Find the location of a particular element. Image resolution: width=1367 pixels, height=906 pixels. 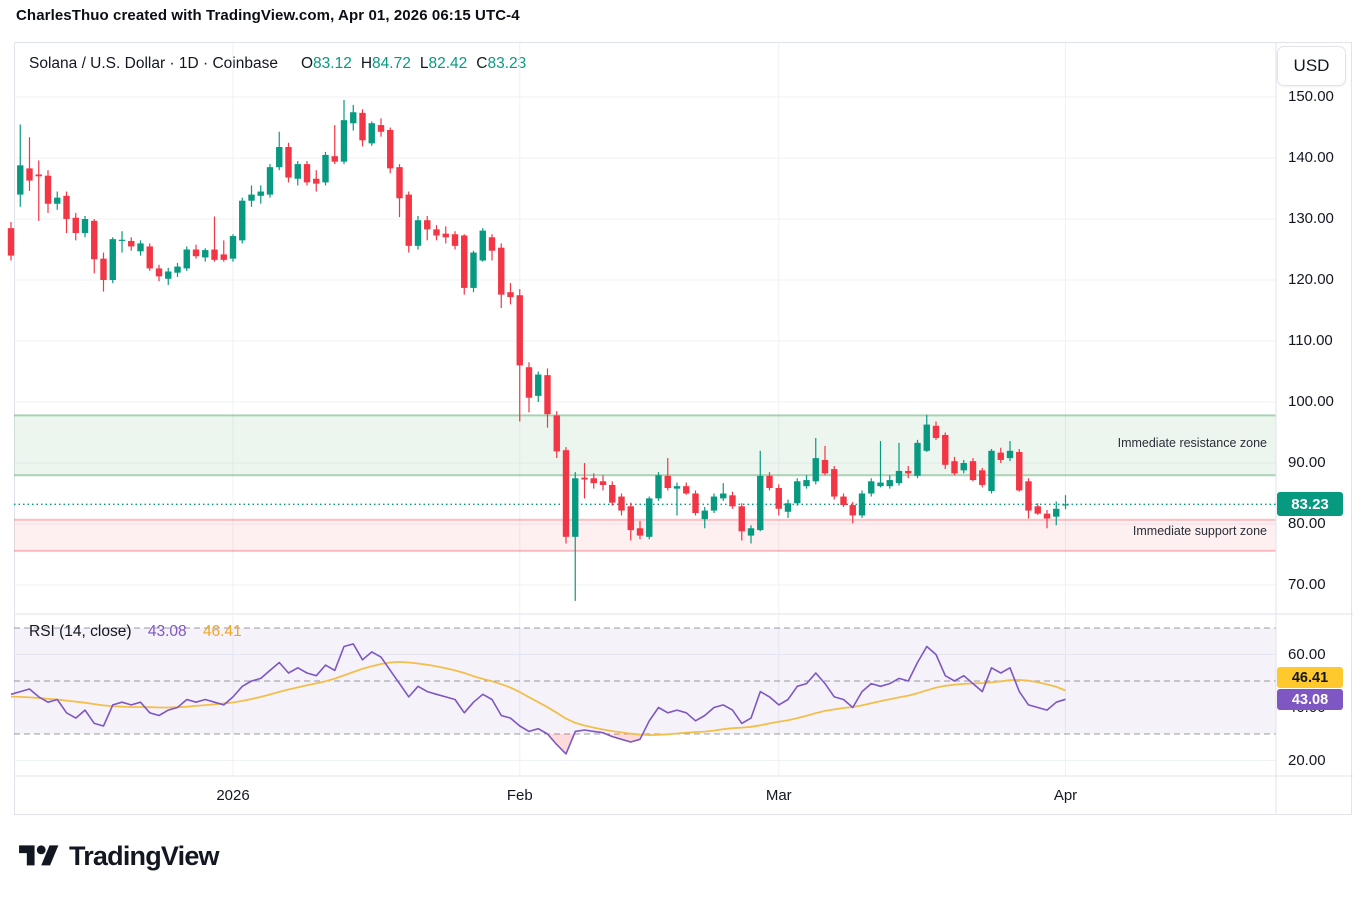

time-axis-label: Apr is located at coordinates (1065, 795).